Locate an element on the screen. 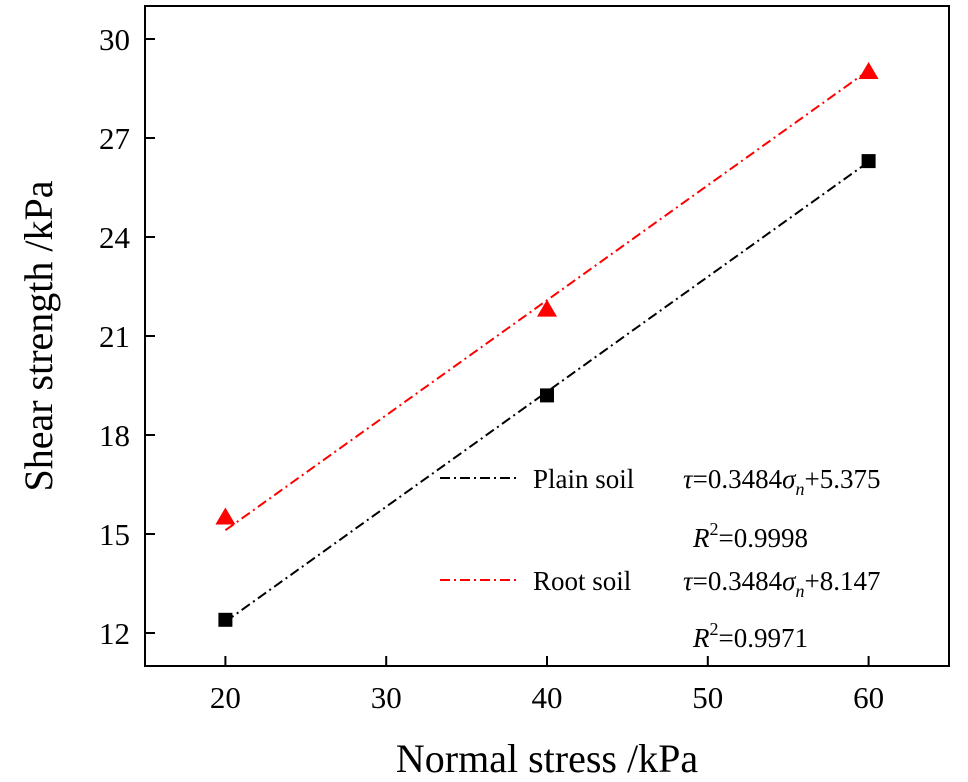  legend-label-root-soil: Root soil is located at coordinates (582, 581).